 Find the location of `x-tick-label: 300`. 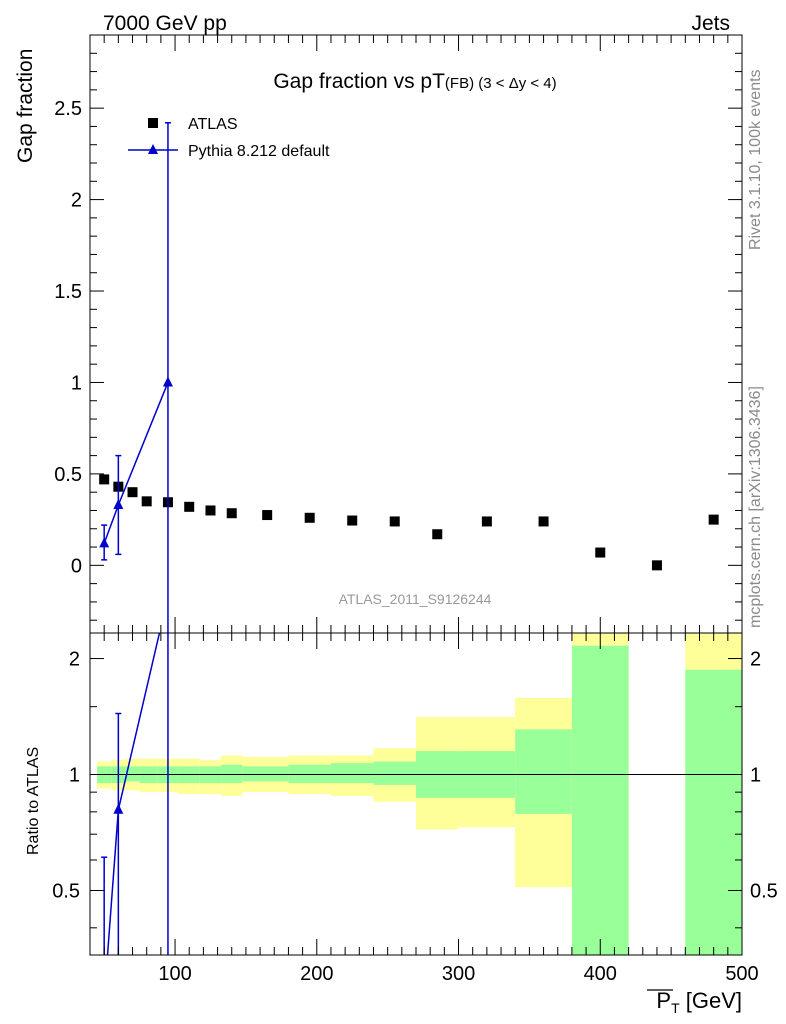

x-tick-label: 300 is located at coordinates (458, 974).